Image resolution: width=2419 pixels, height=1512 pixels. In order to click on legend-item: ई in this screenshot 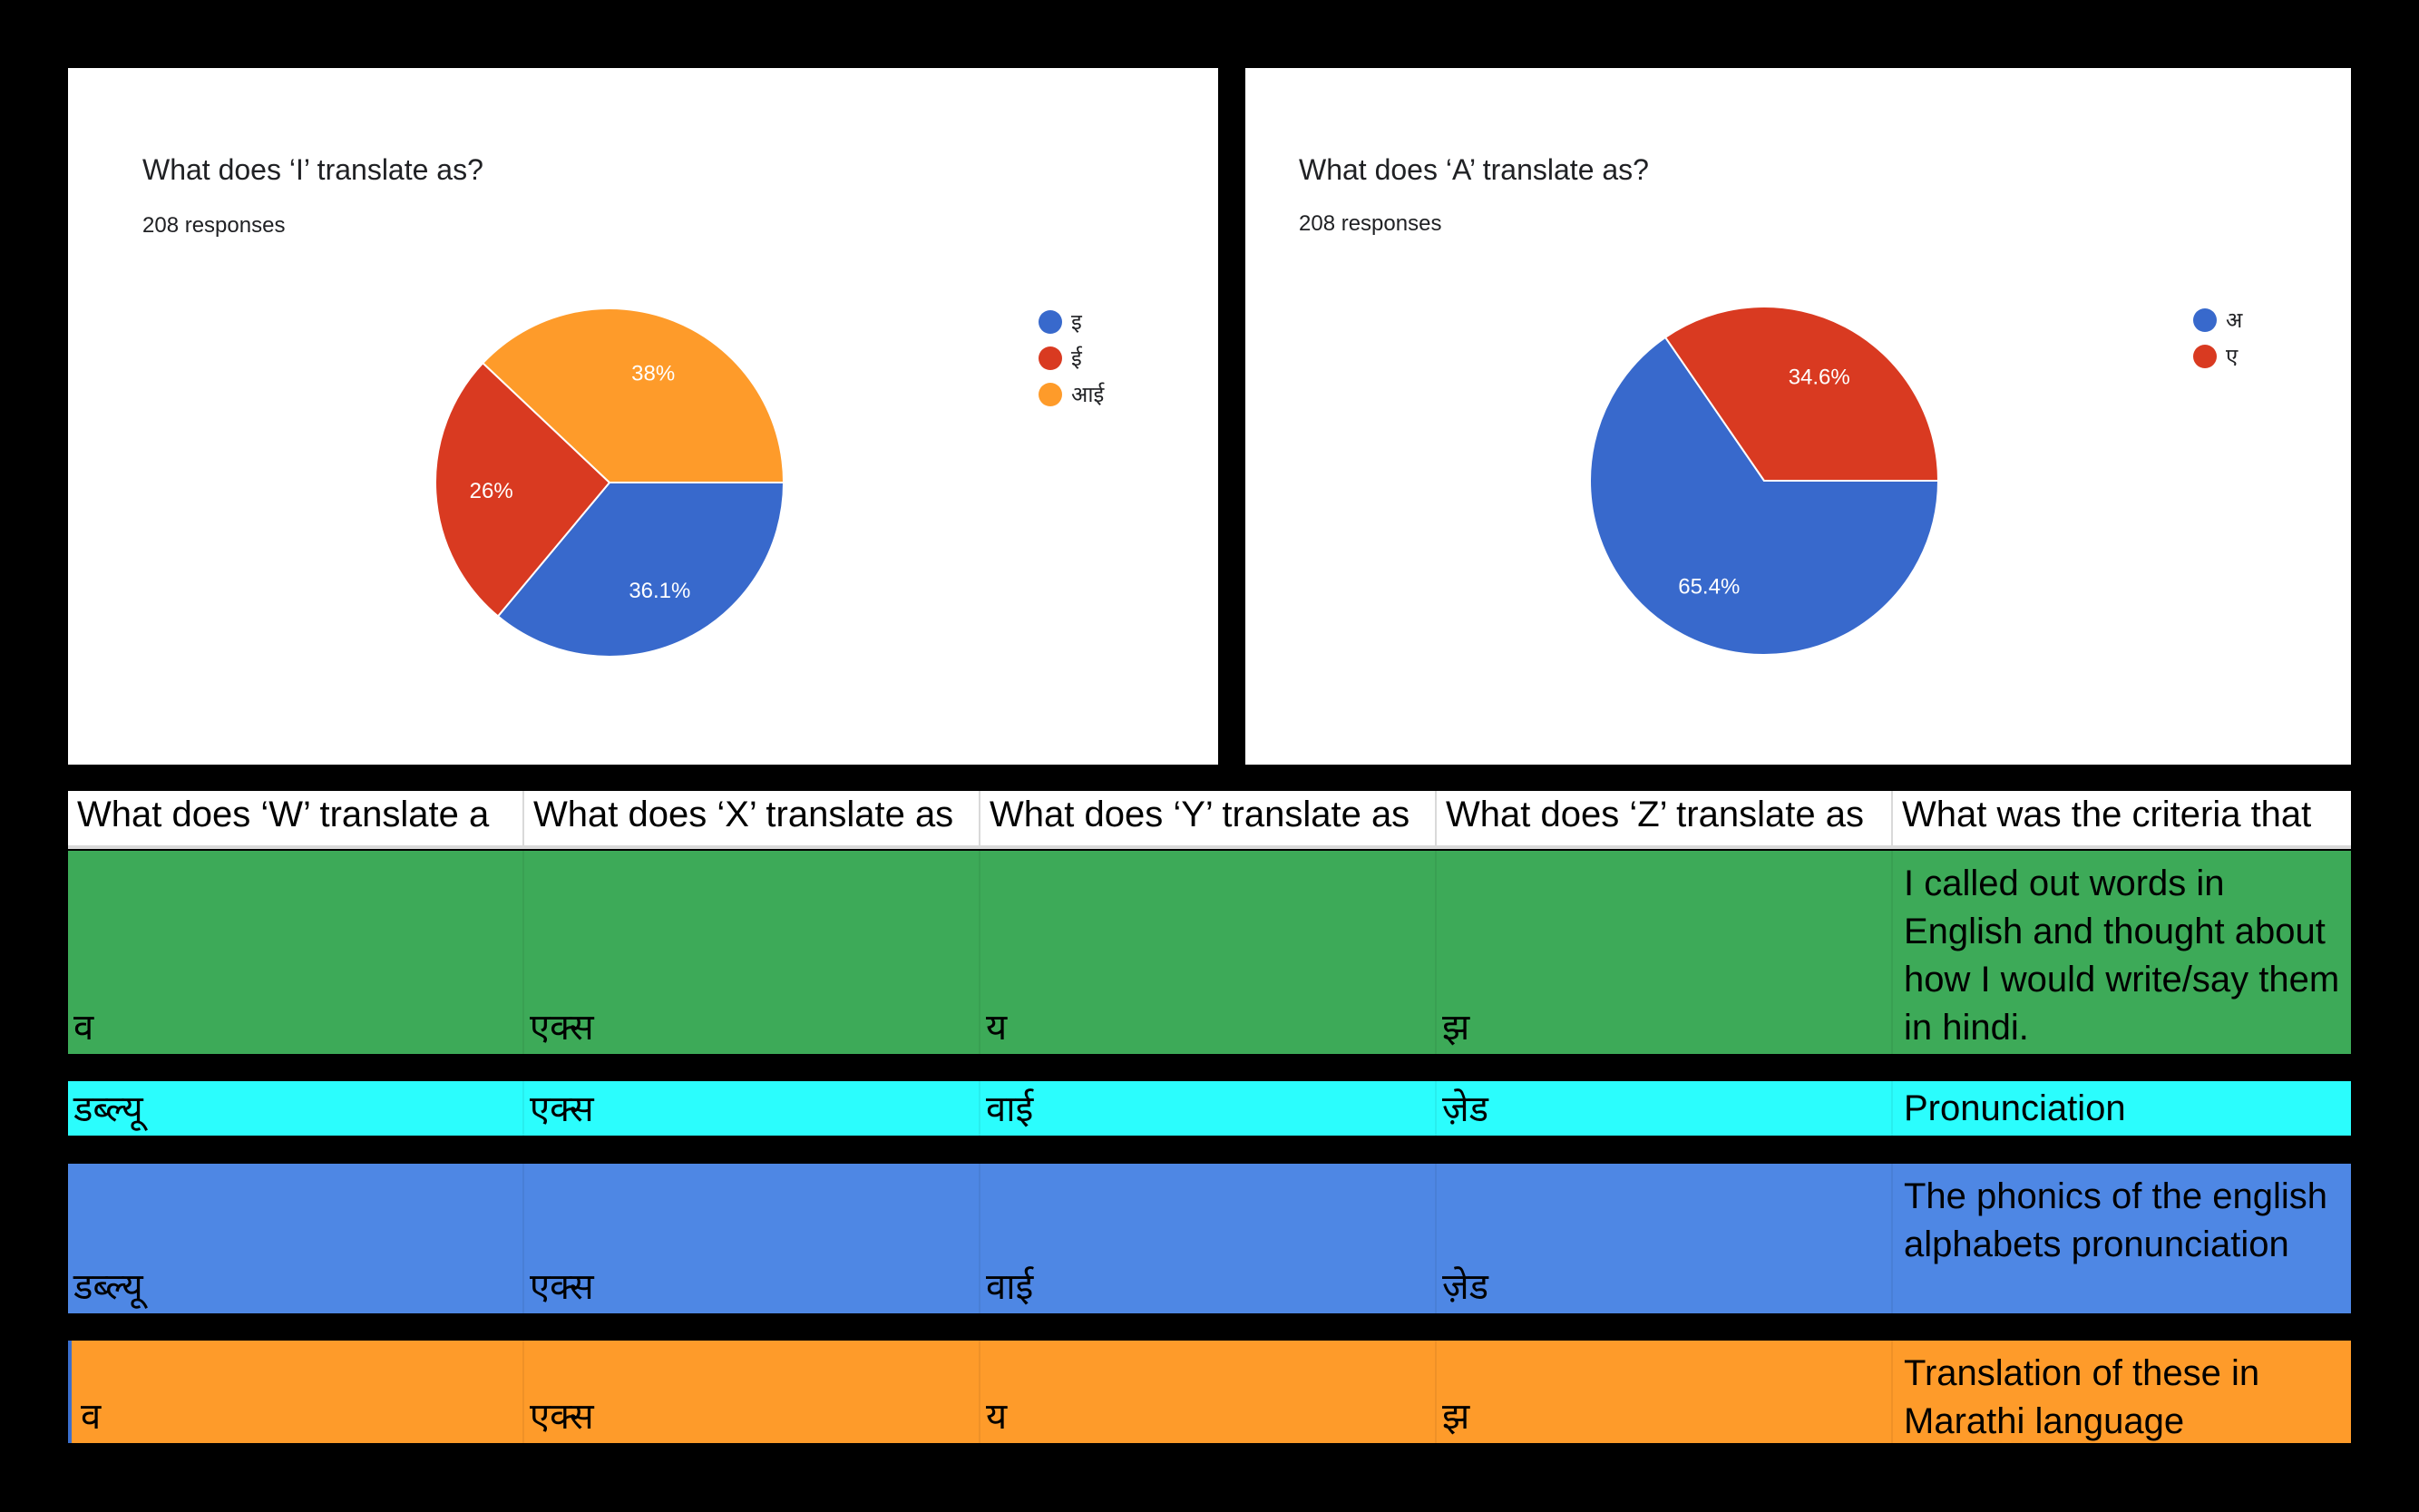, I will do `click(1060, 358)`.